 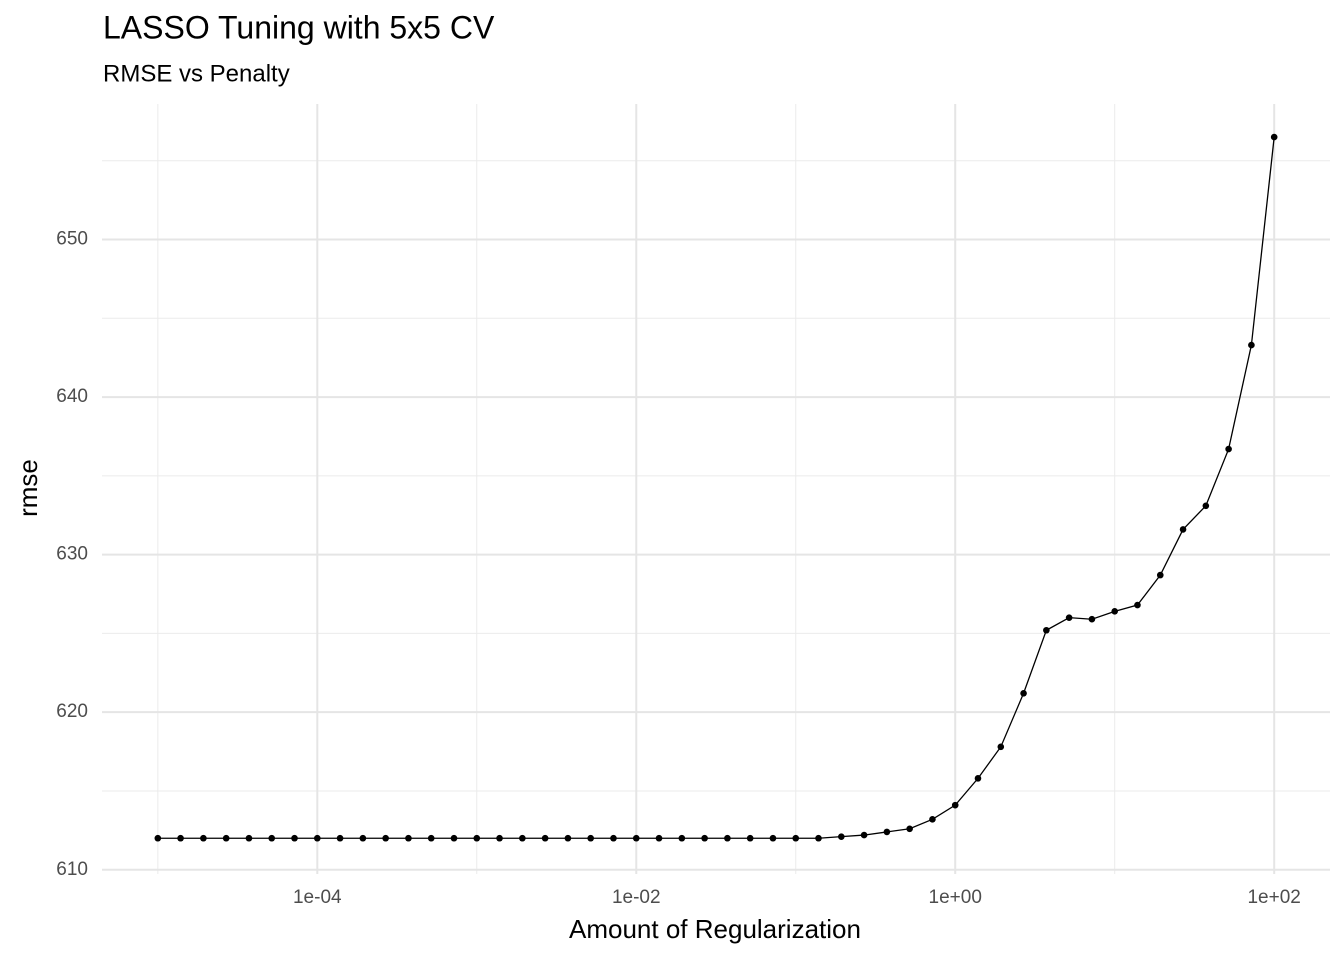 I want to click on chart-title: LASSO Tuning with 5x5 CV, so click(x=299, y=27).